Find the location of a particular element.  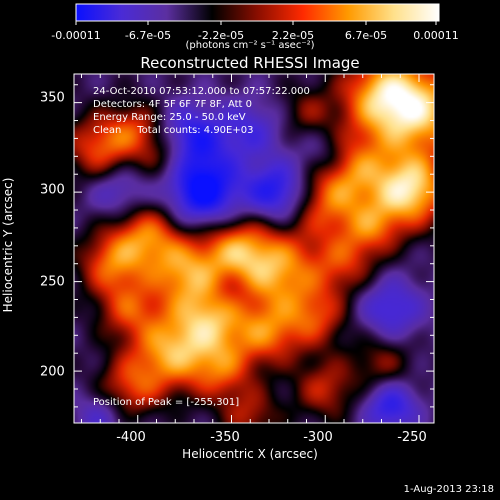

y-axis-label: Heliocentric Y (arcsec) is located at coordinates (8, 245).